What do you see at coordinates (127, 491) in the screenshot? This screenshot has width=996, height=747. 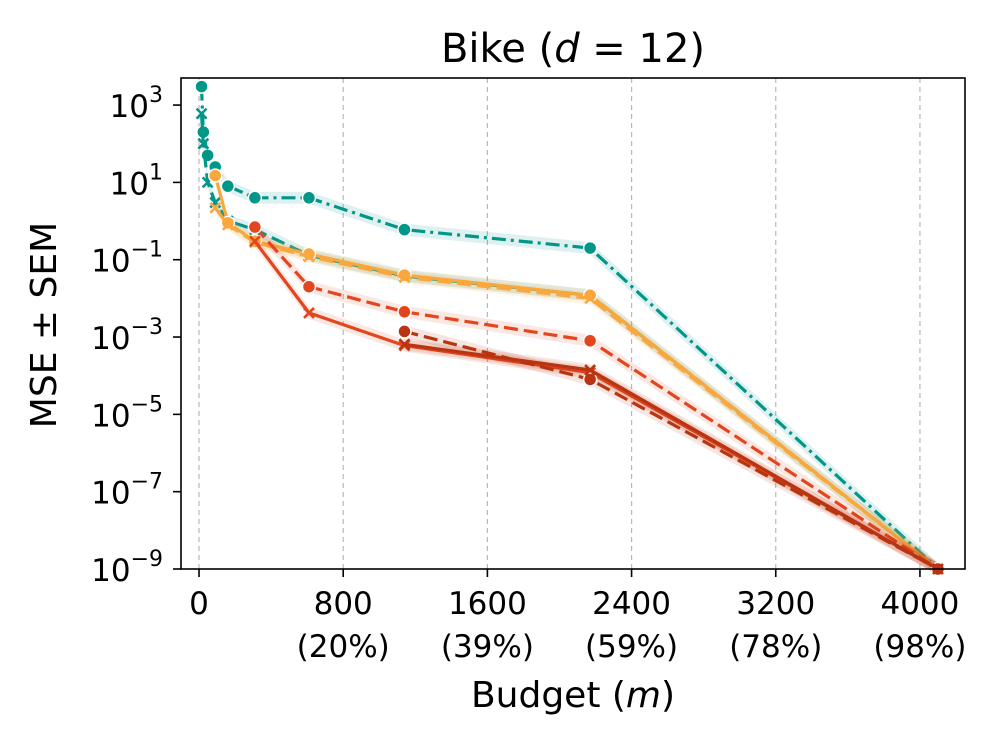 I see `y-tick-label: 10⁻⁷` at bounding box center [127, 491].